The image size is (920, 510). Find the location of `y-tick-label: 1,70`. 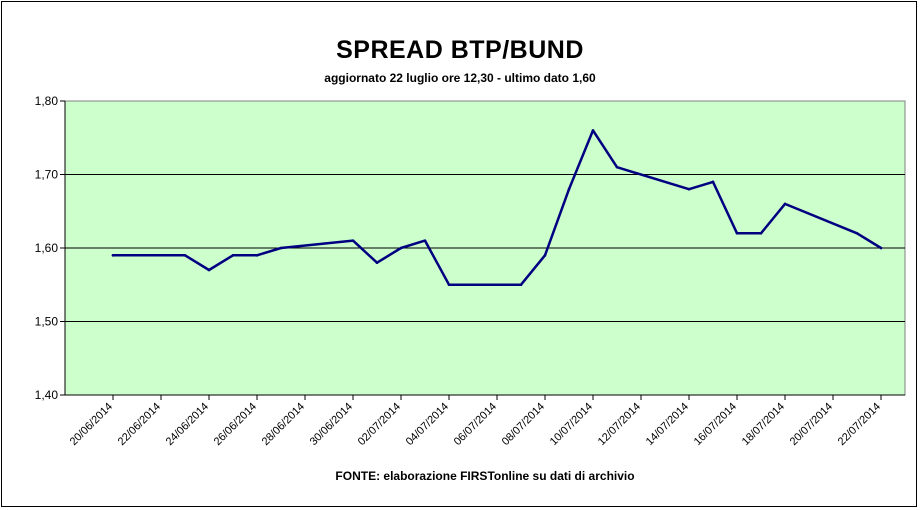

y-tick-label: 1,70 is located at coordinates (47, 175).